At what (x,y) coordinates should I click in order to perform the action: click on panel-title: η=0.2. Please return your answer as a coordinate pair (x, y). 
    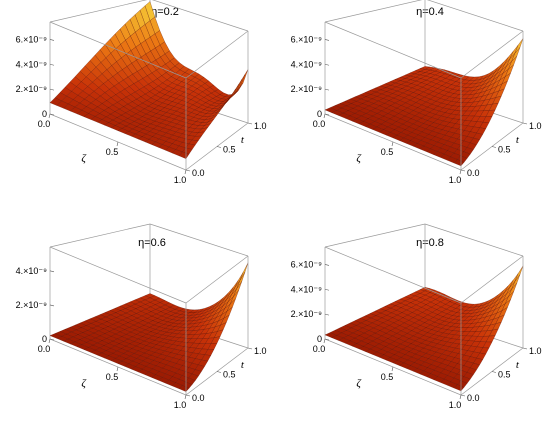
    Looking at the image, I should click on (165, 12).